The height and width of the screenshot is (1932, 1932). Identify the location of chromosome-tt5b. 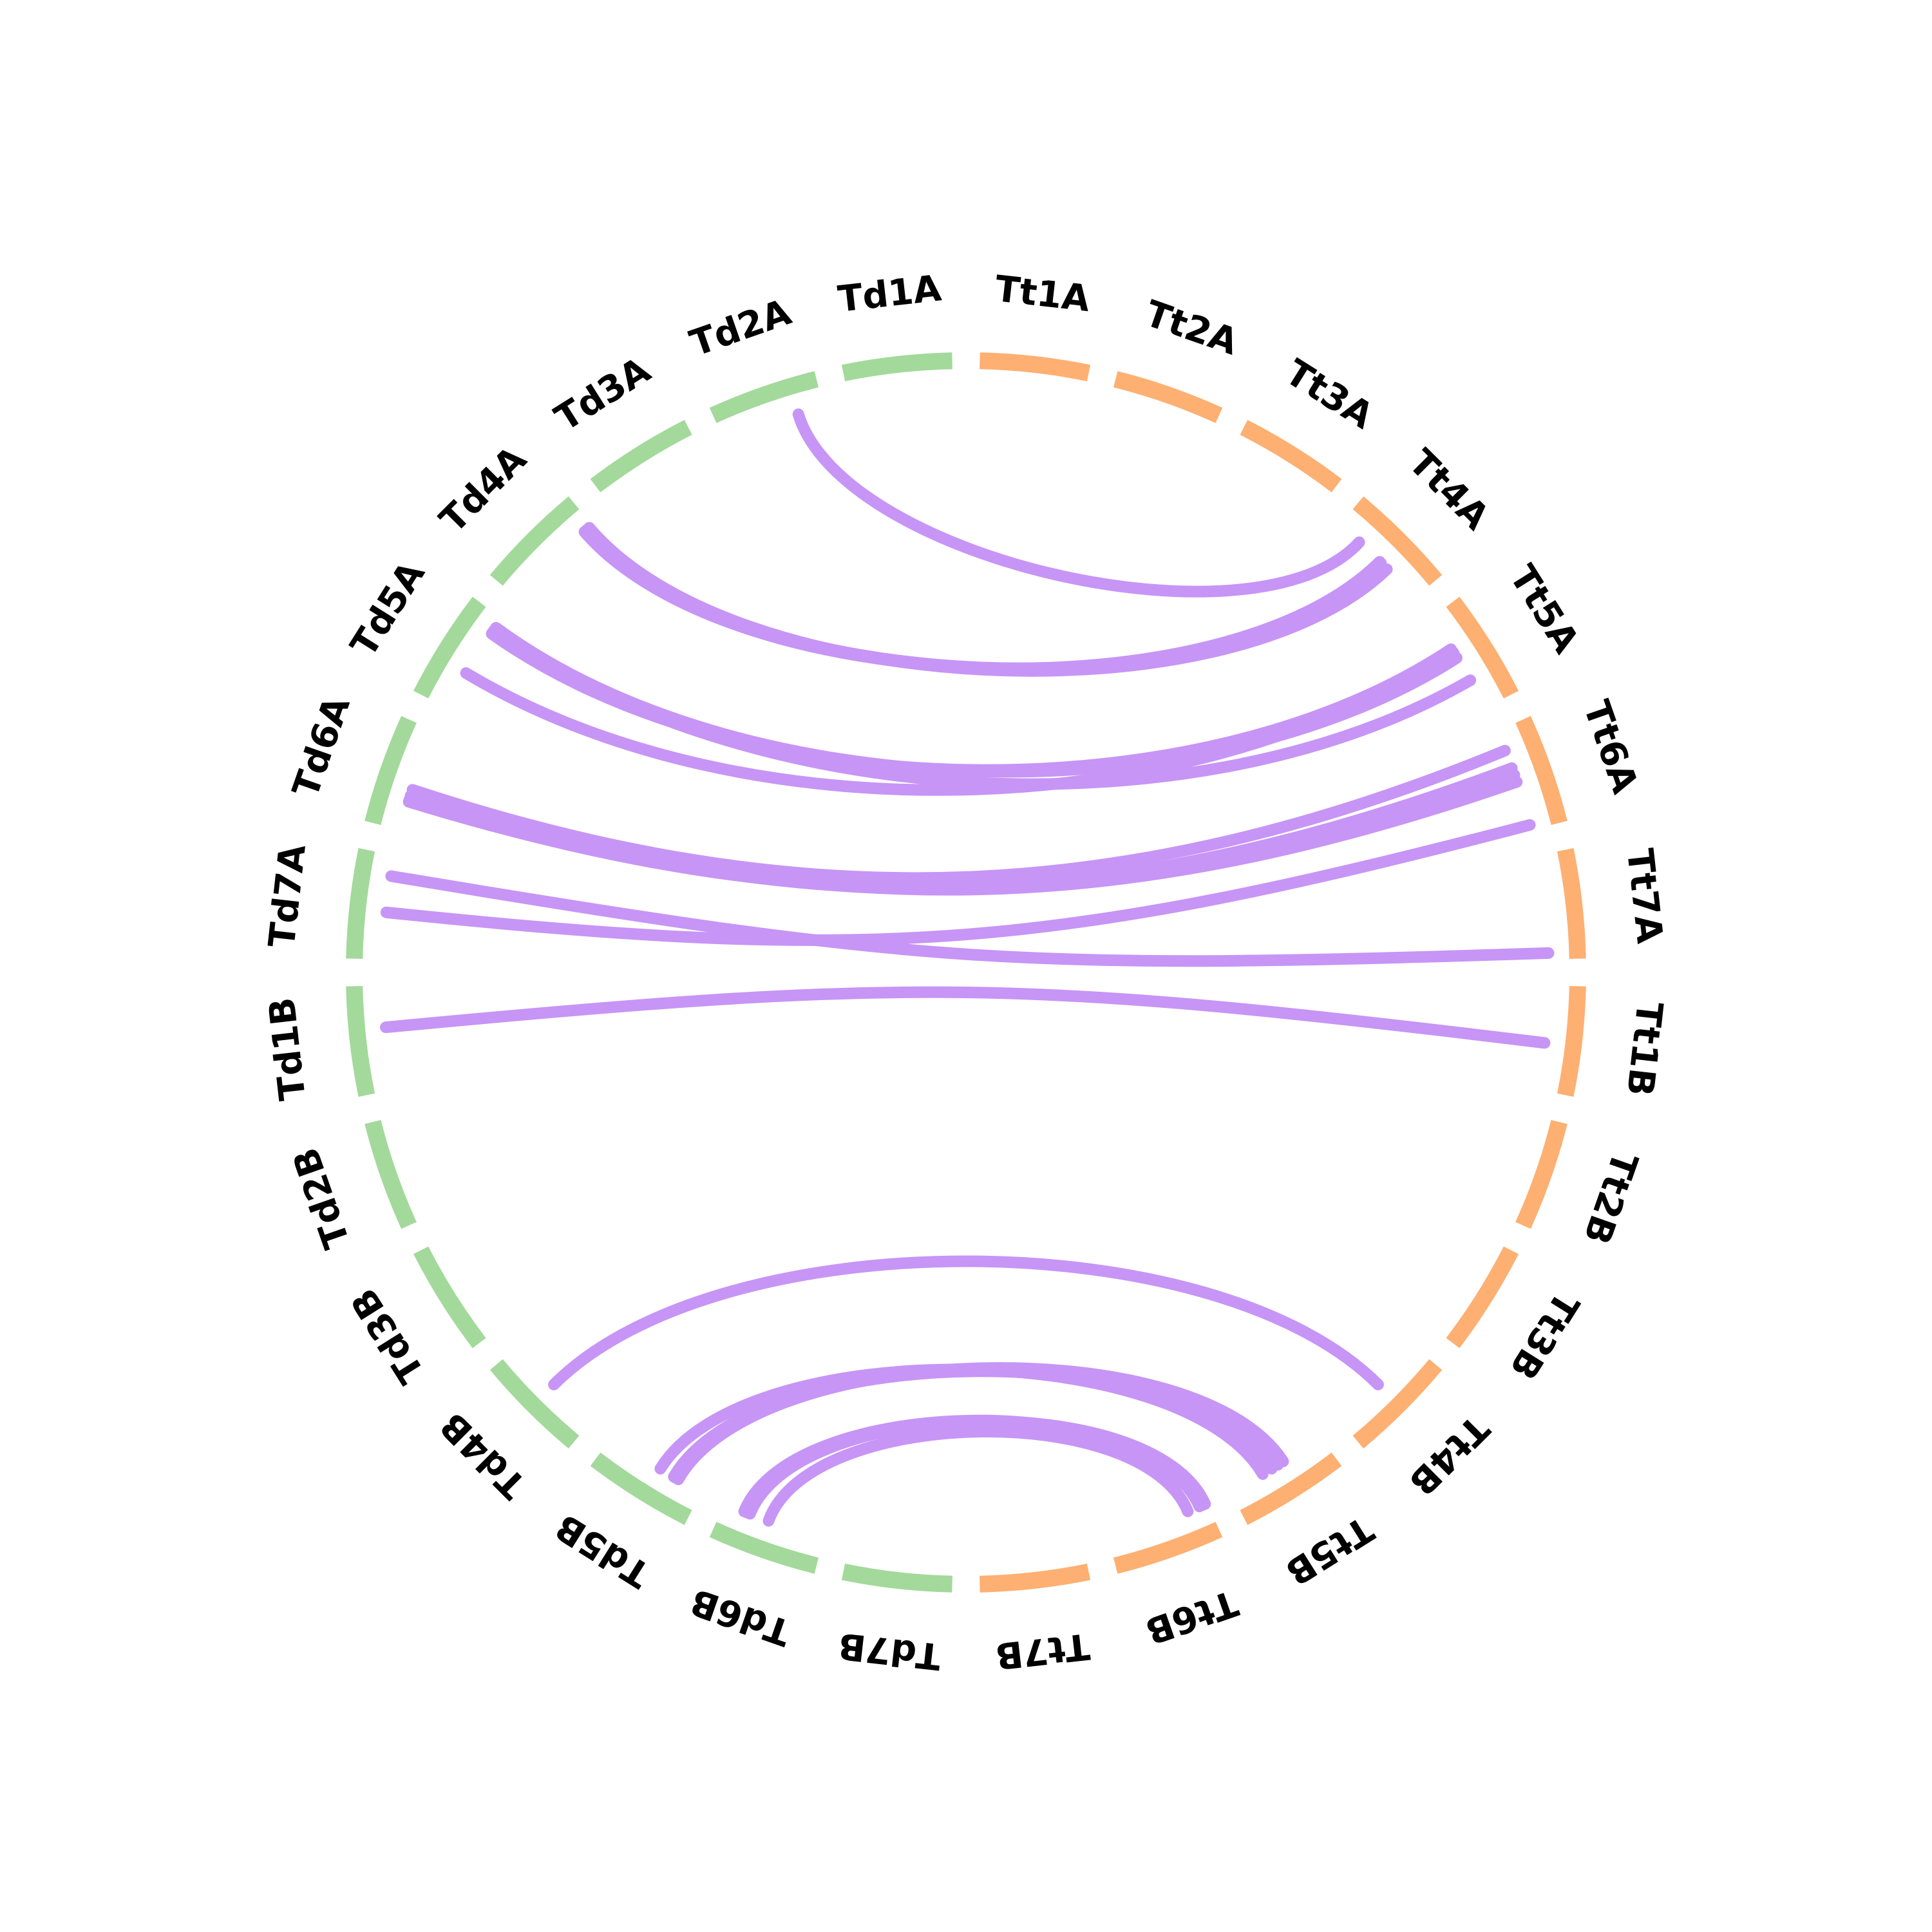
(1291, 1489).